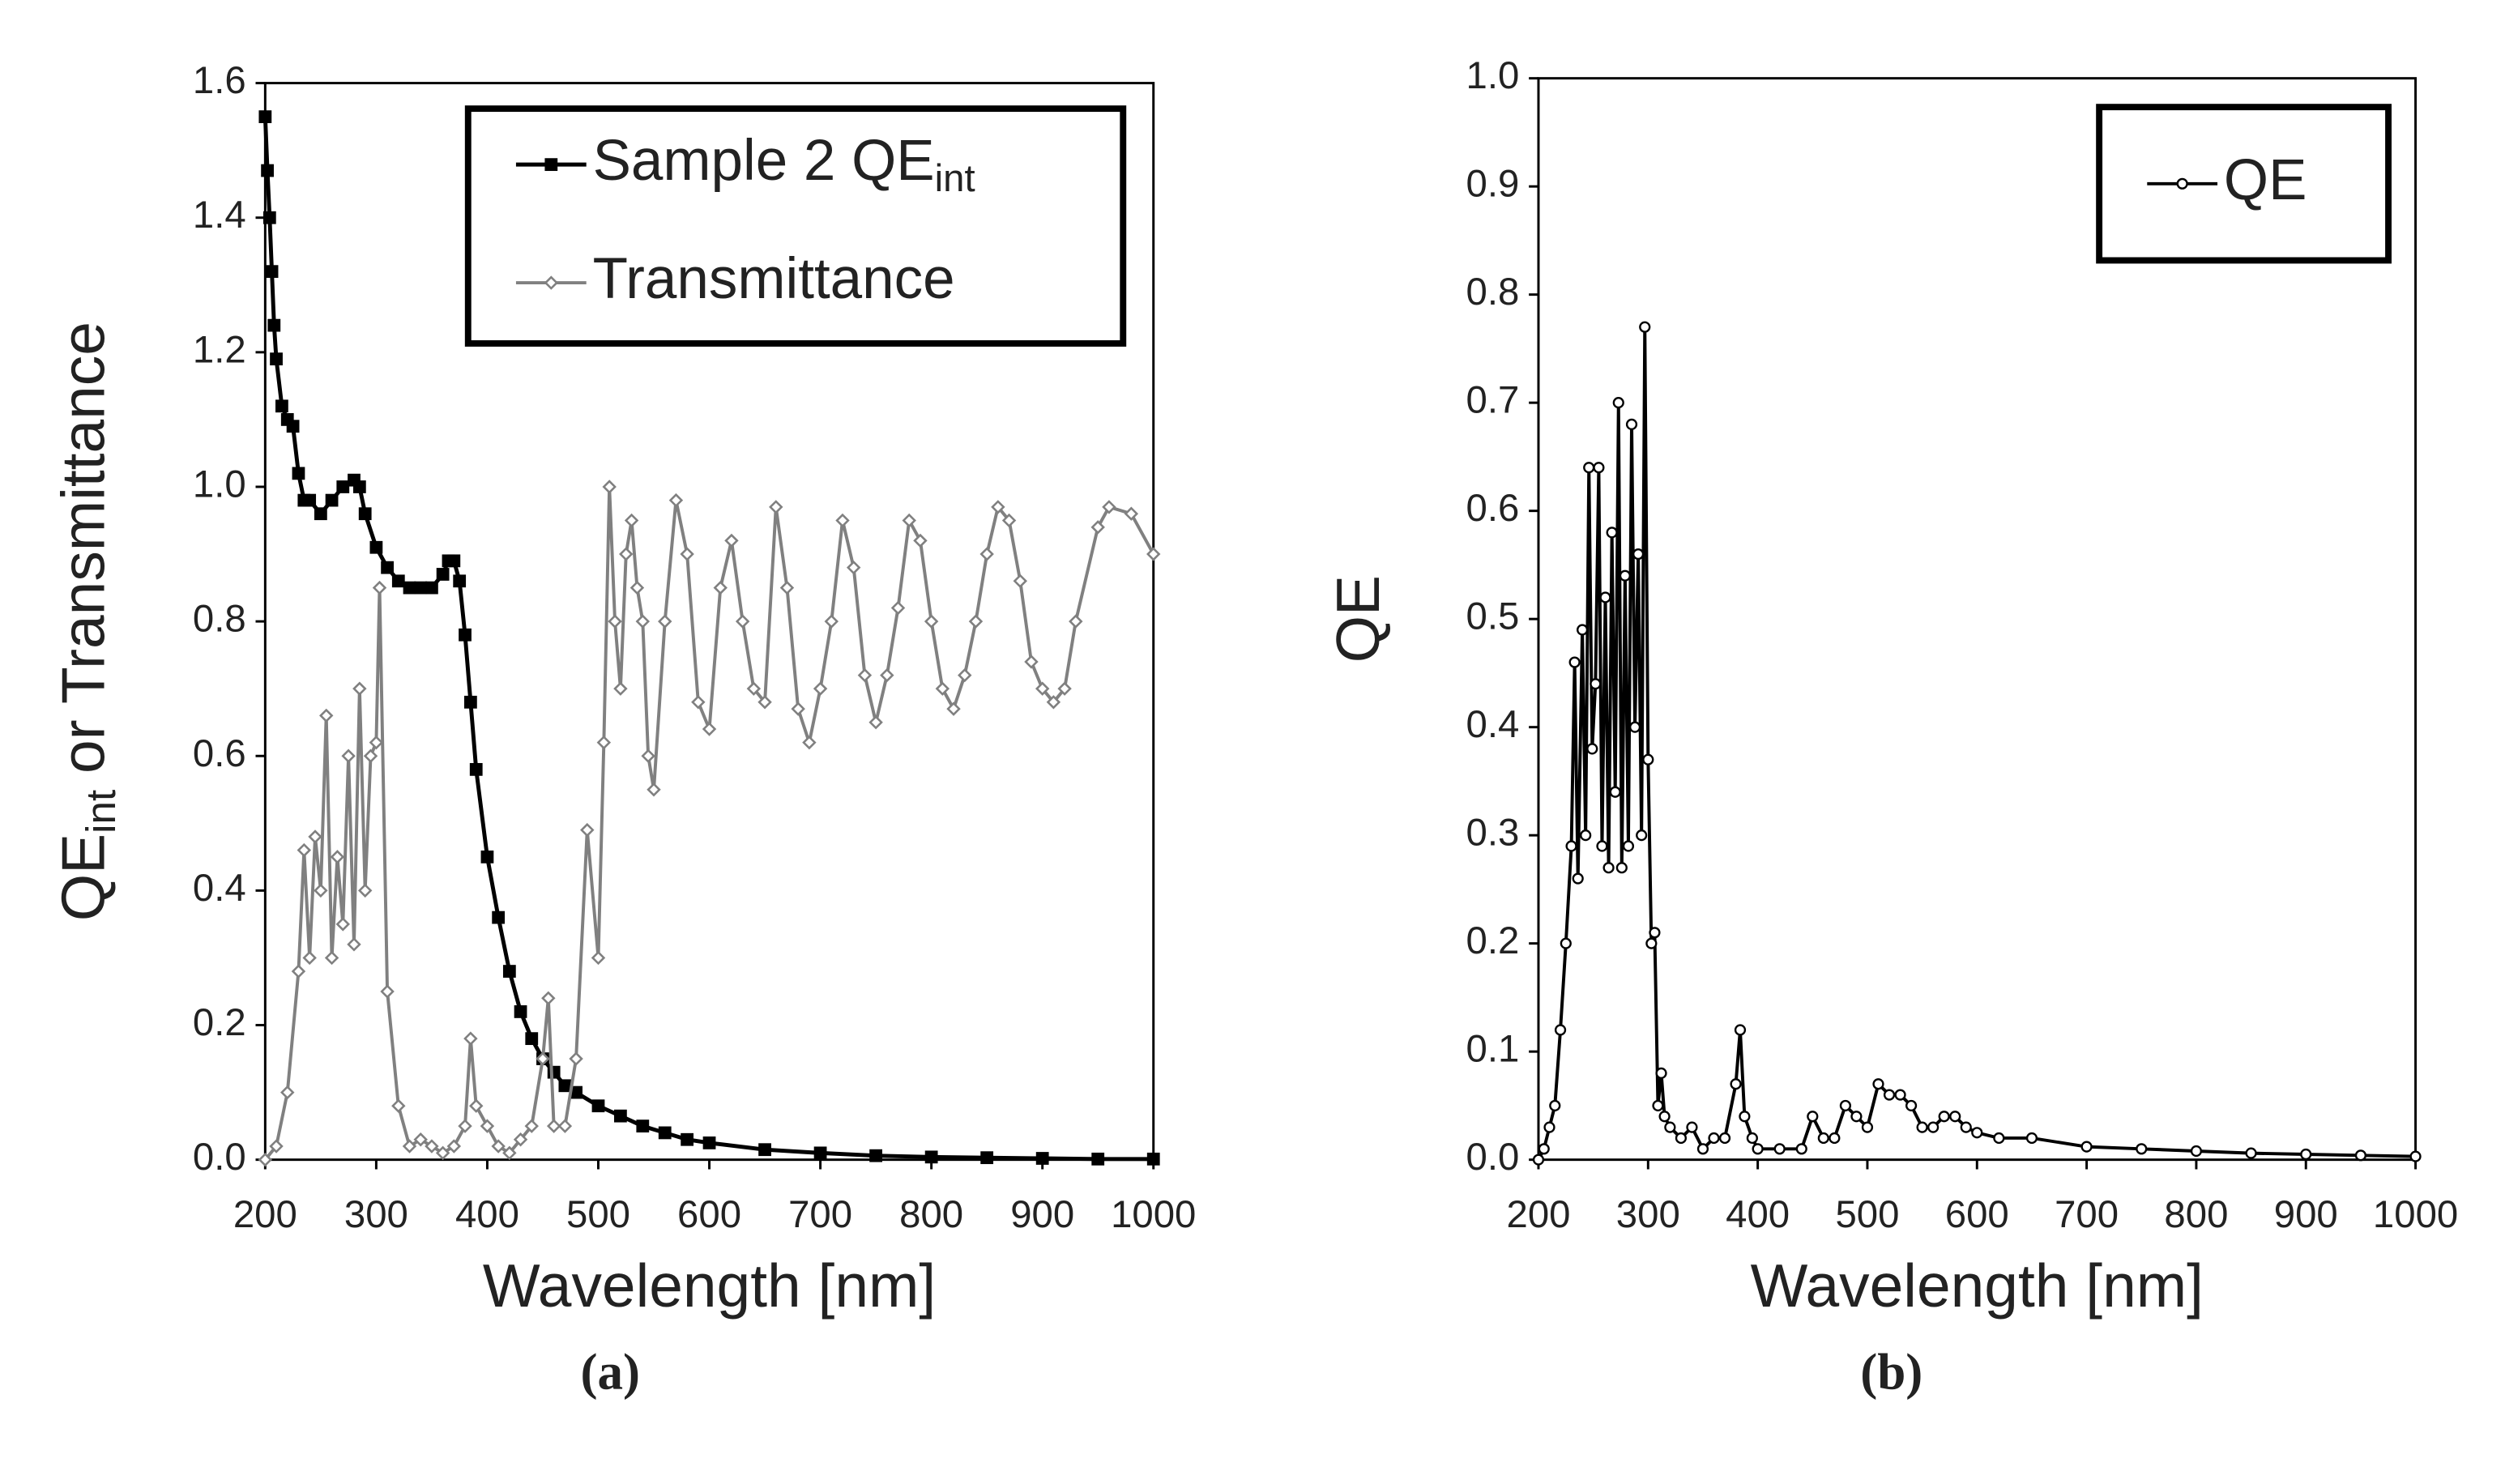 This screenshot has width=2505, height=1484. I want to click on legend-name-sub: int, so click(955, 177).